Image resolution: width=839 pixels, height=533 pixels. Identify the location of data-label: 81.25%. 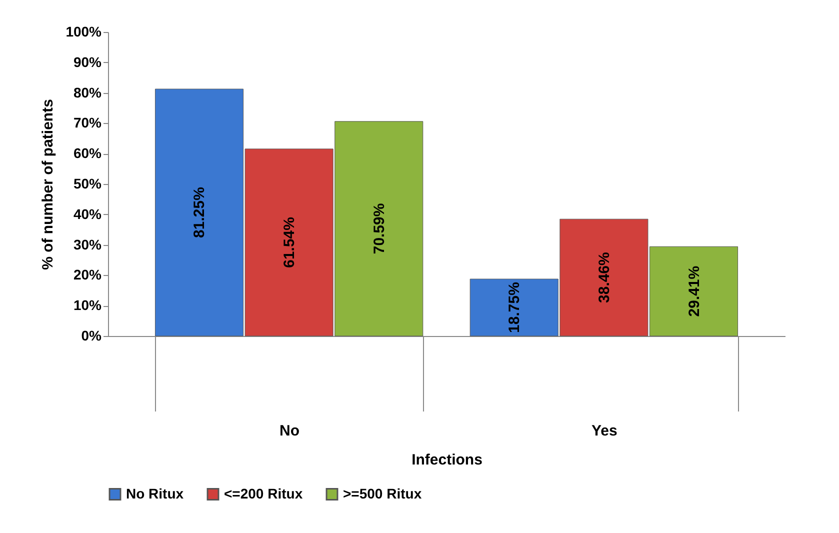
(199, 212).